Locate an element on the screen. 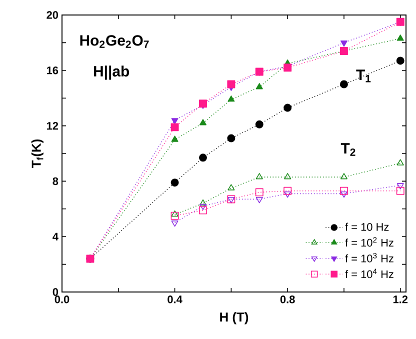 This screenshot has height=339, width=416. legend-label: f = 10$^{3}$ Hz is located at coordinates (369, 257).